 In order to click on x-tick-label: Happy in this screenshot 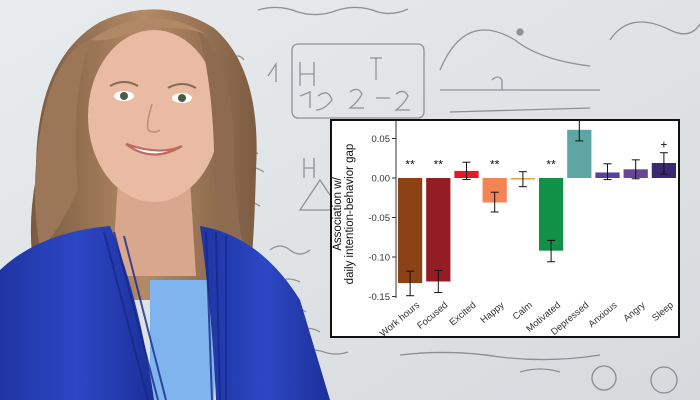, I will do `click(493, 313)`.